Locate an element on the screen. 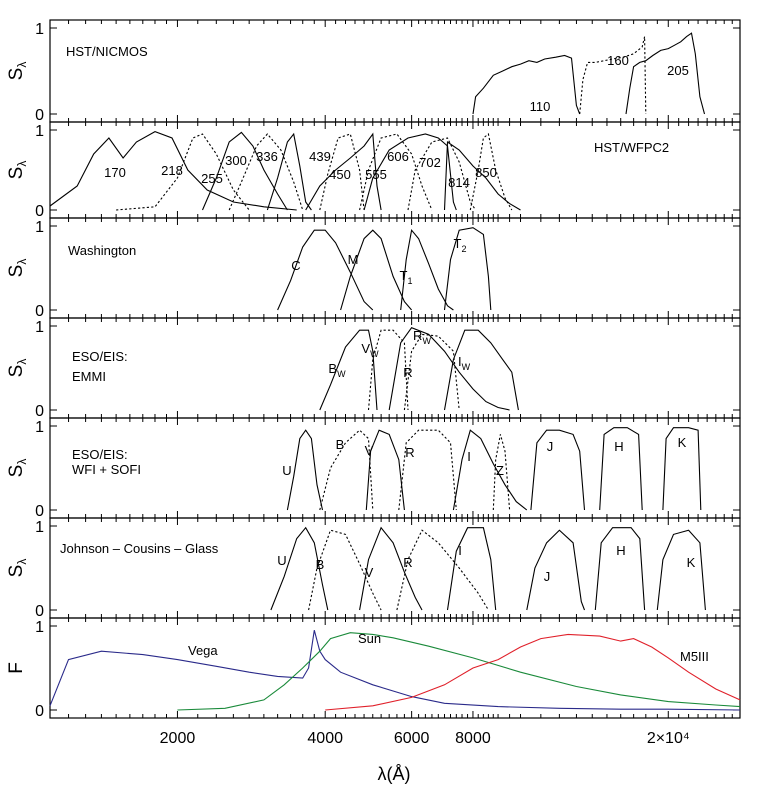 The image size is (760, 791). band-label-255: 255 is located at coordinates (212, 178).